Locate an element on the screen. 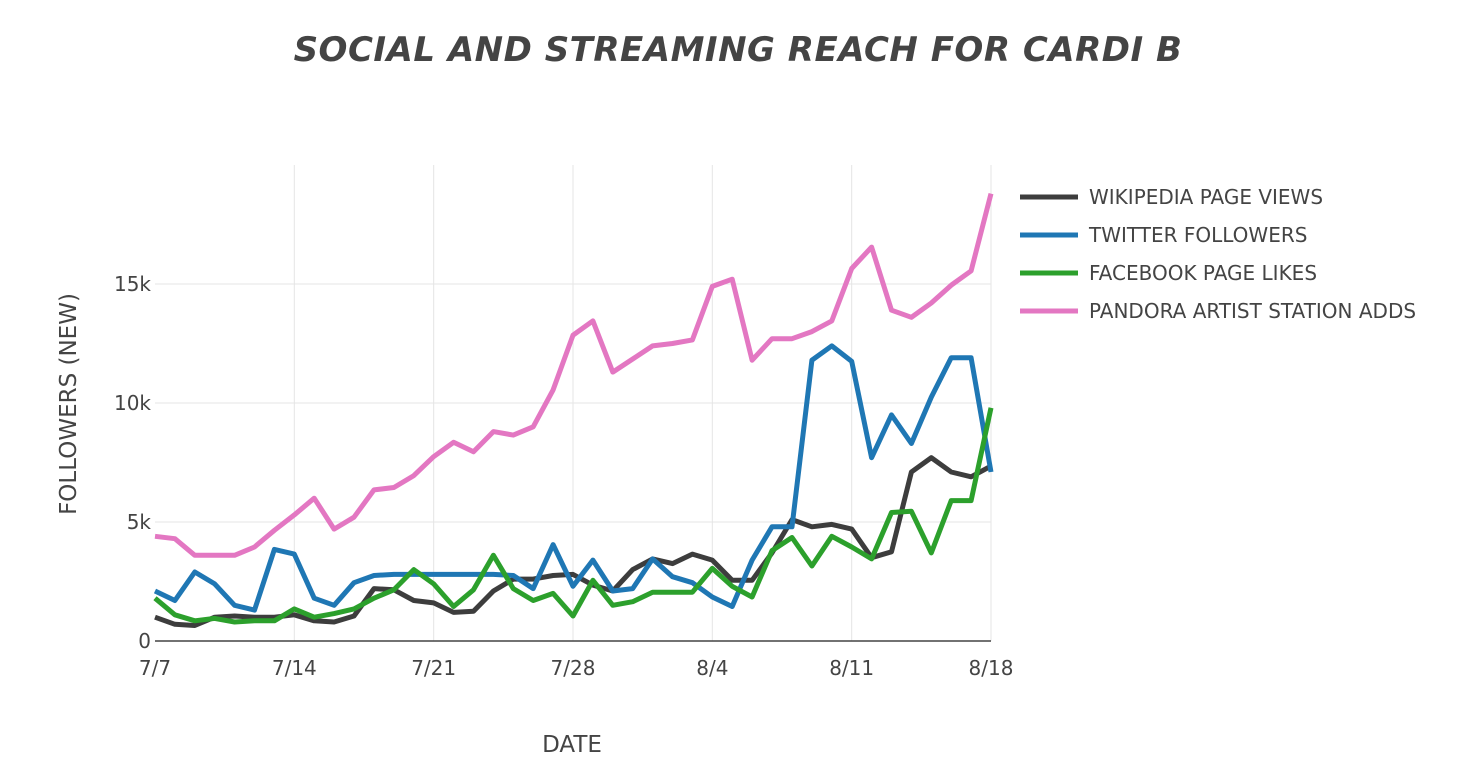 Image resolution: width=1476 pixels, height=784 pixels. x-tick-label: 8/4 is located at coordinates (712, 668).